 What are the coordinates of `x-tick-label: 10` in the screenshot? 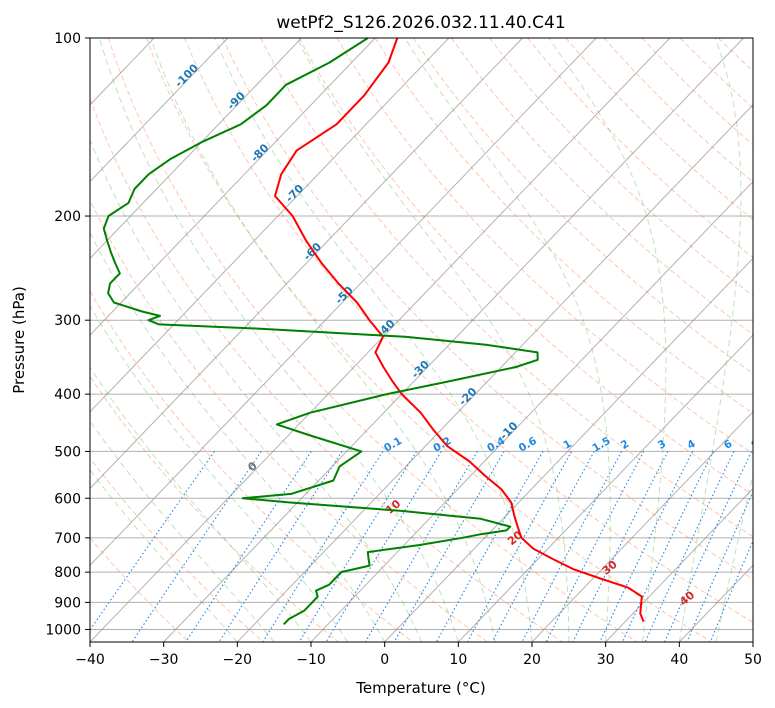 It's located at (458, 660).